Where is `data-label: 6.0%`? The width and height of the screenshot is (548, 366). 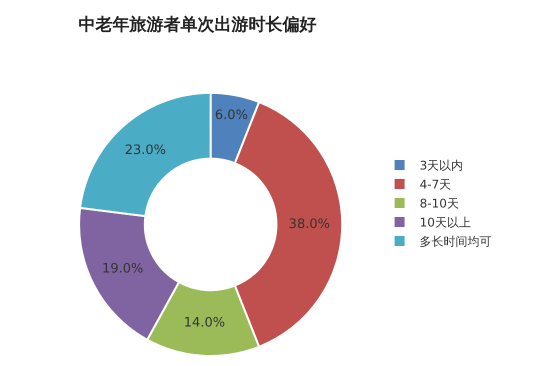 data-label: 6.0% is located at coordinates (231, 116).